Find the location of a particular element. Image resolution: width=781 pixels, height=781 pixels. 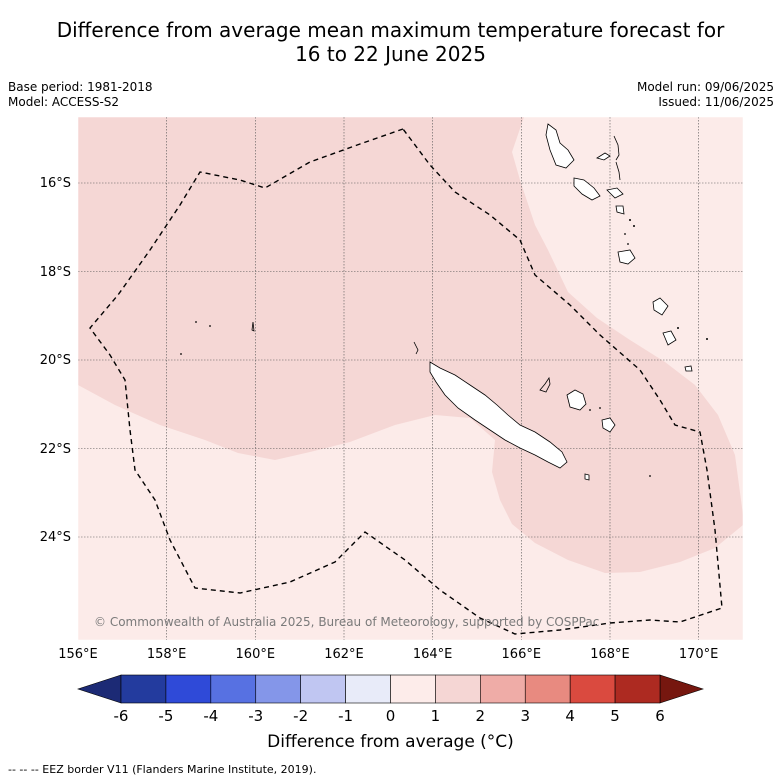

malakula-island is located at coordinates (587, 189).